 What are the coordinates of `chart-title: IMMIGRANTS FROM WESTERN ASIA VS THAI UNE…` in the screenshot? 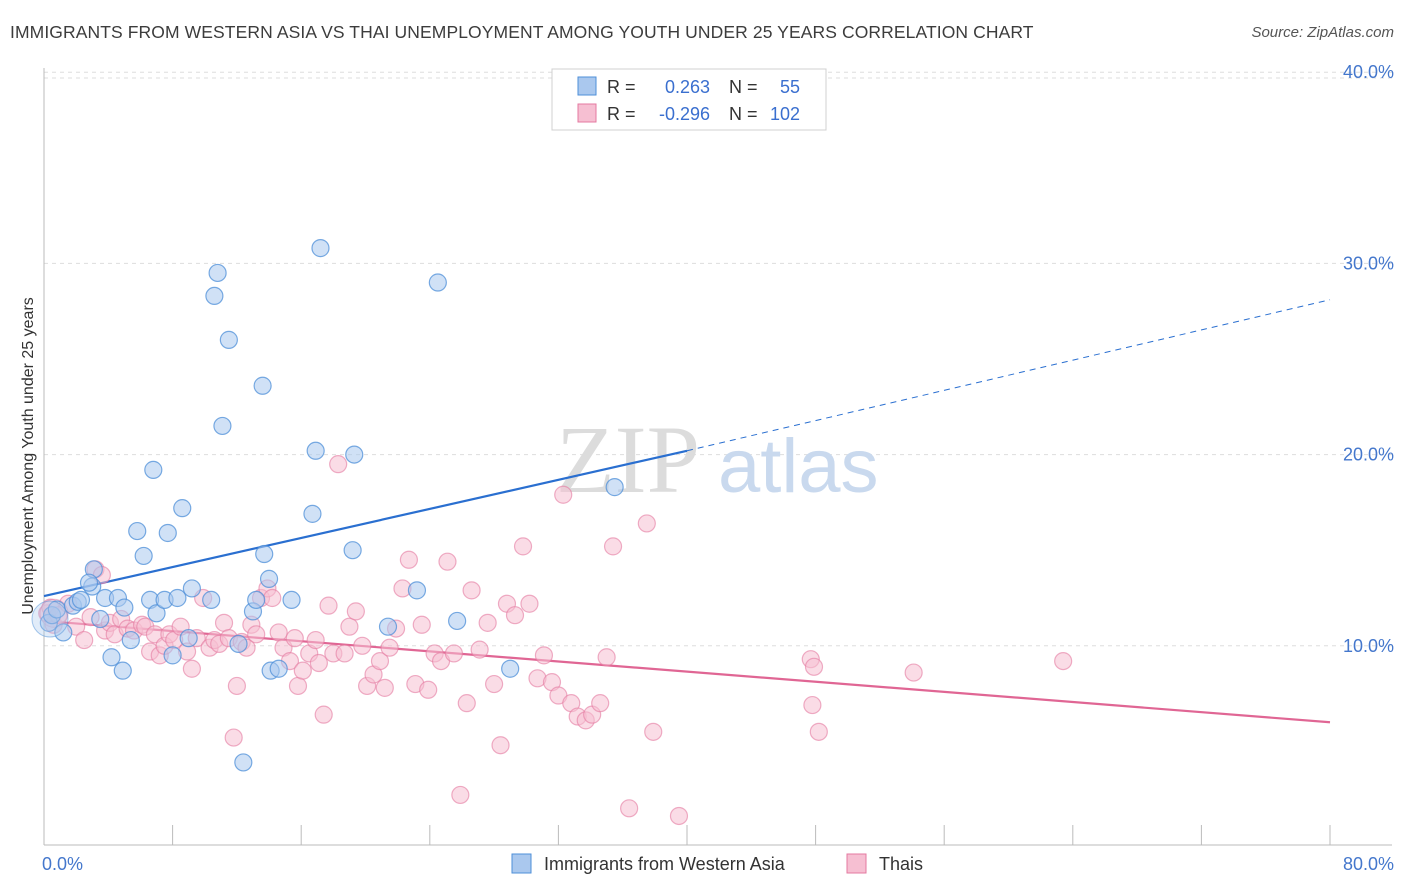 It's located at (522, 32).